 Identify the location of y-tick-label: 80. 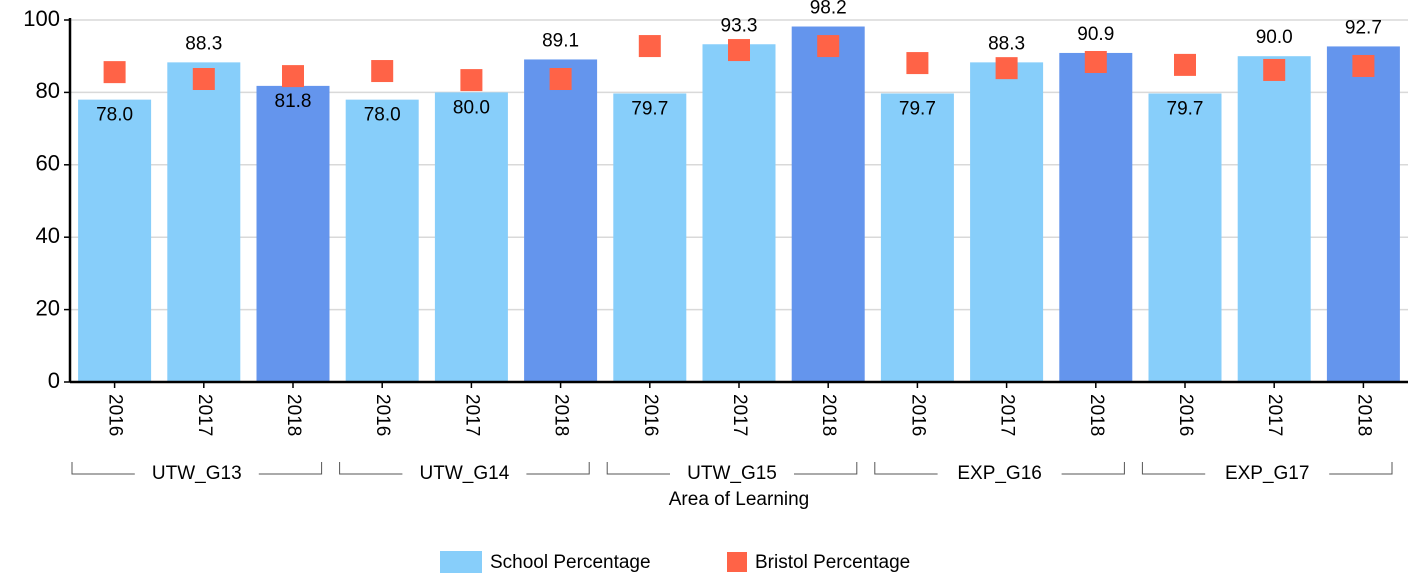
(48, 90).